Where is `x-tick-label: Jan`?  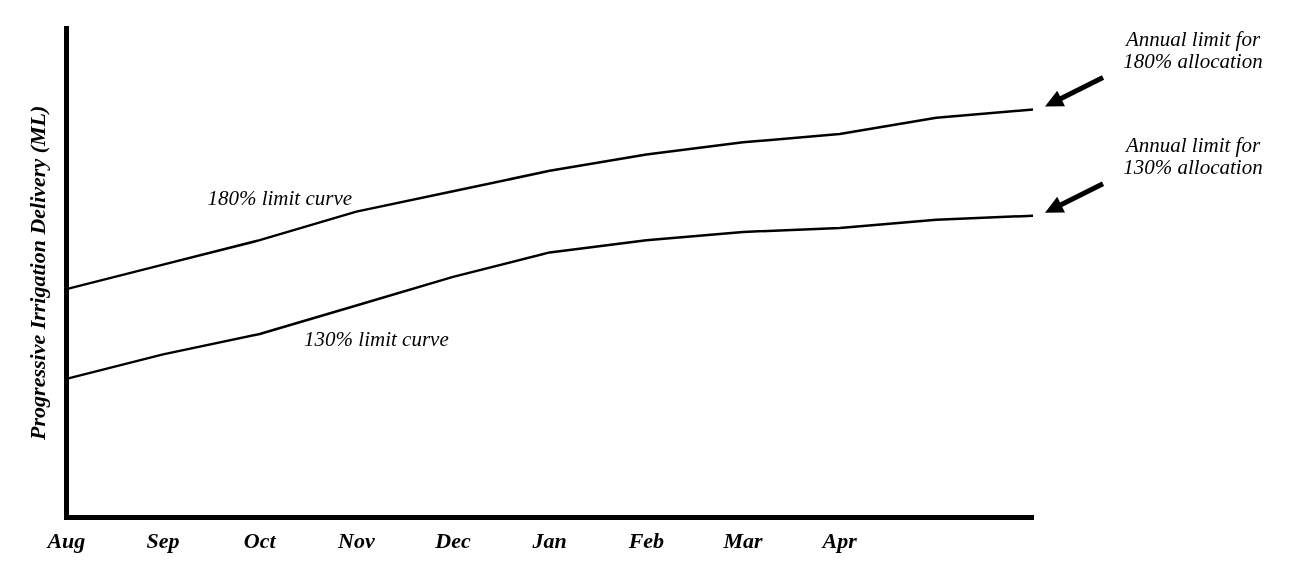 x-tick-label: Jan is located at coordinates (549, 541).